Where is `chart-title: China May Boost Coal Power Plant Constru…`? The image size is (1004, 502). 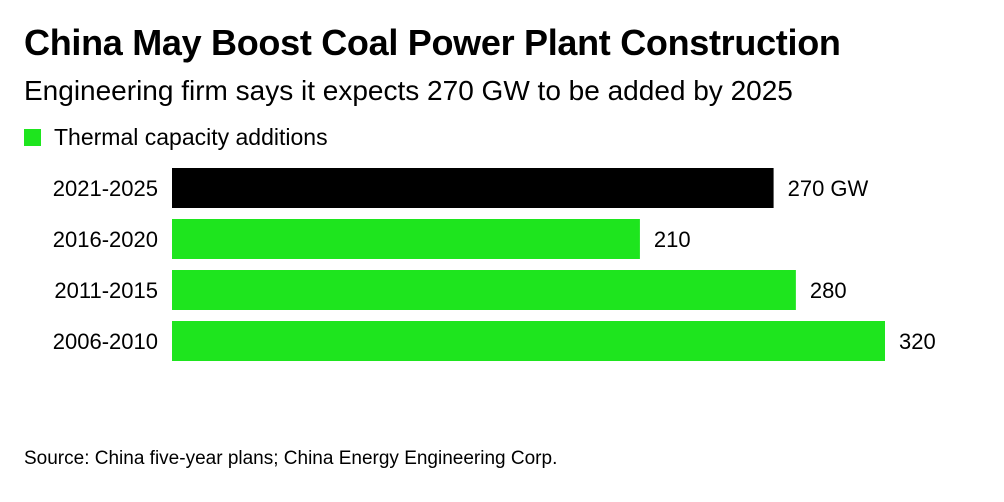
chart-title: China May Boost Coal Power Plant Constru… is located at coordinates (432, 42).